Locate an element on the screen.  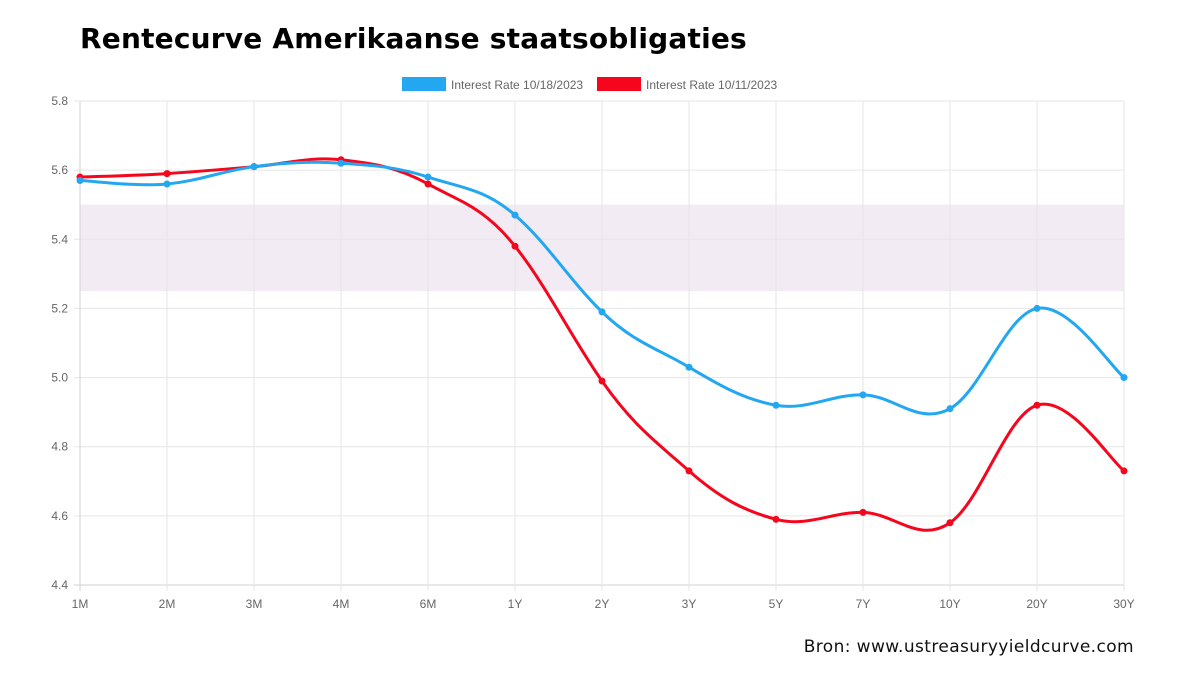
x-tick-label: 1M is located at coordinates (80, 604).